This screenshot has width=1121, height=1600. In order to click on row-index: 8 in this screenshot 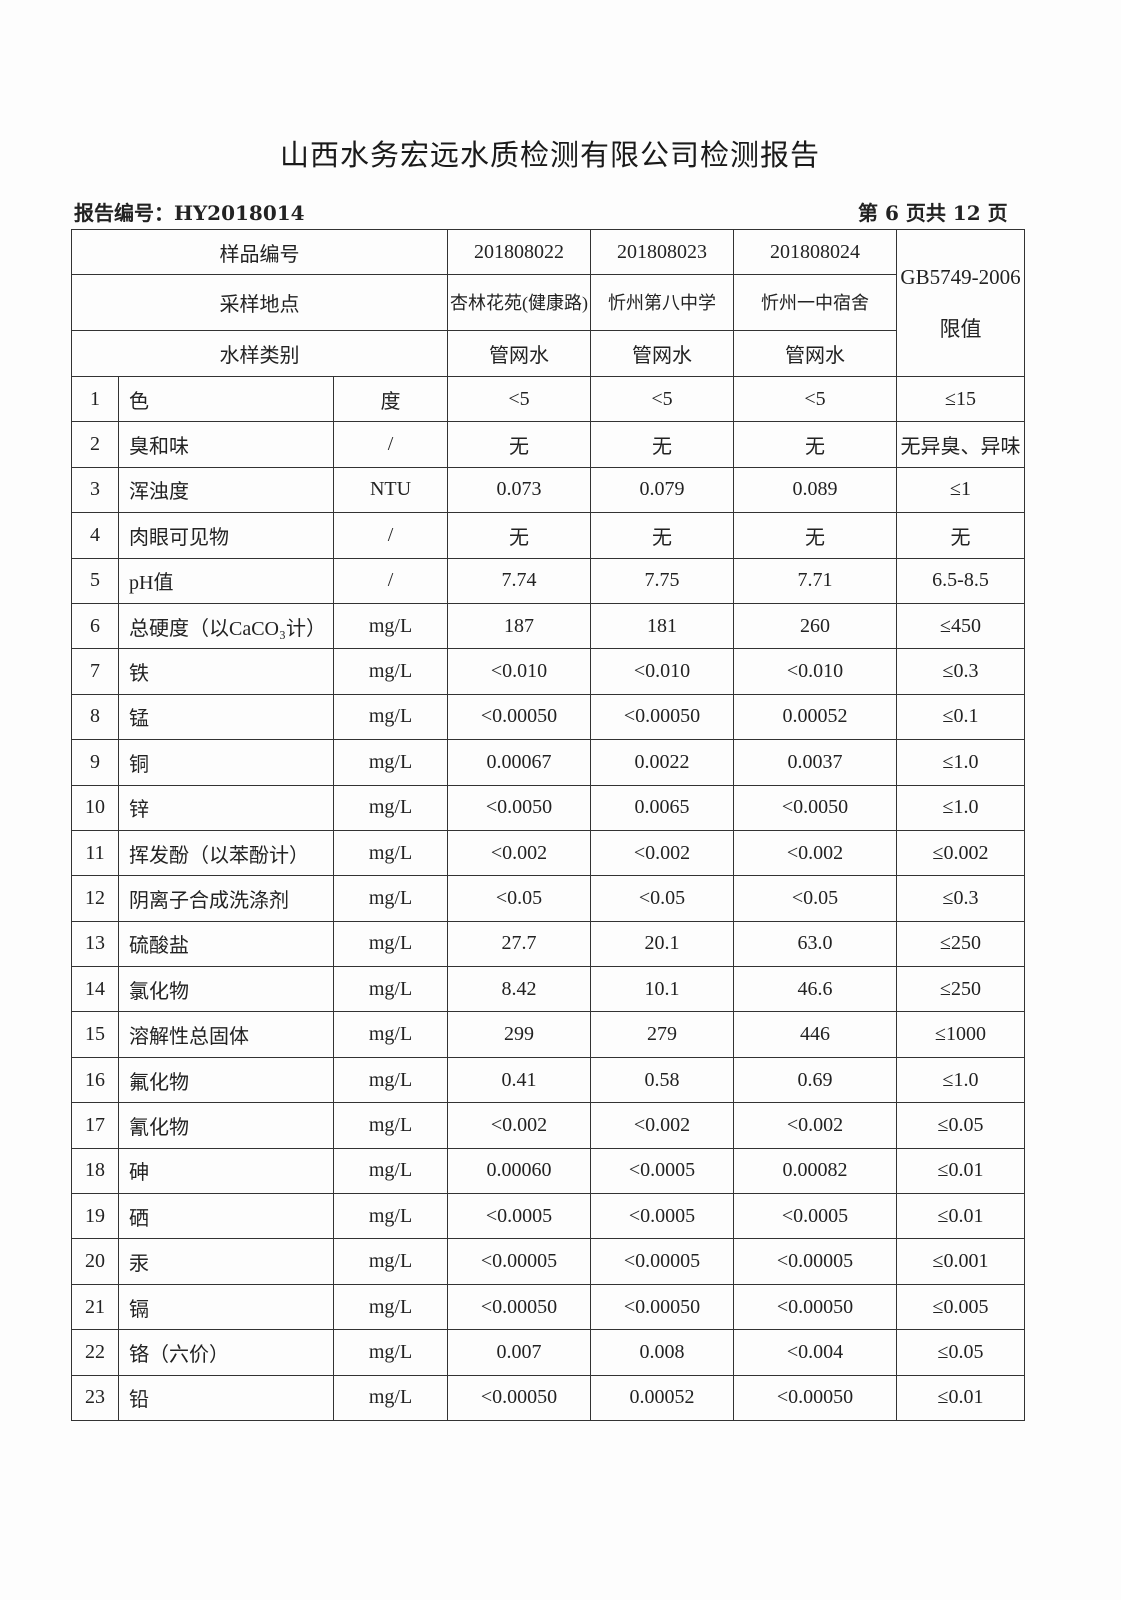, I will do `click(95, 717)`.